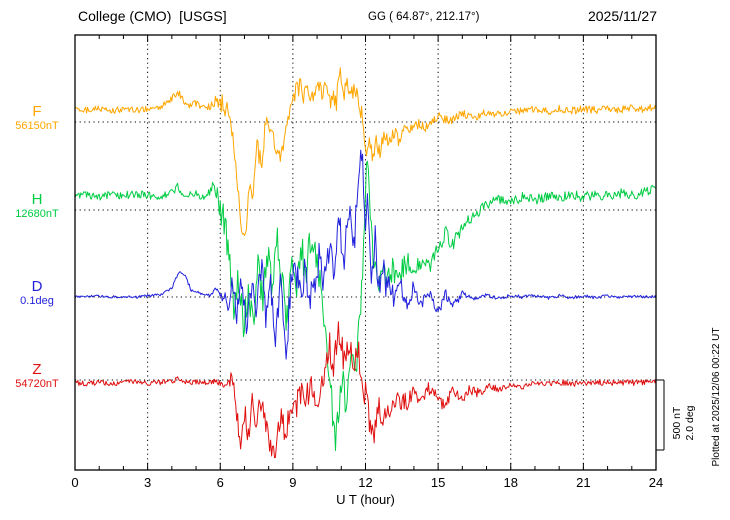  I want to click on x-tick-label: 12, so click(365, 482).